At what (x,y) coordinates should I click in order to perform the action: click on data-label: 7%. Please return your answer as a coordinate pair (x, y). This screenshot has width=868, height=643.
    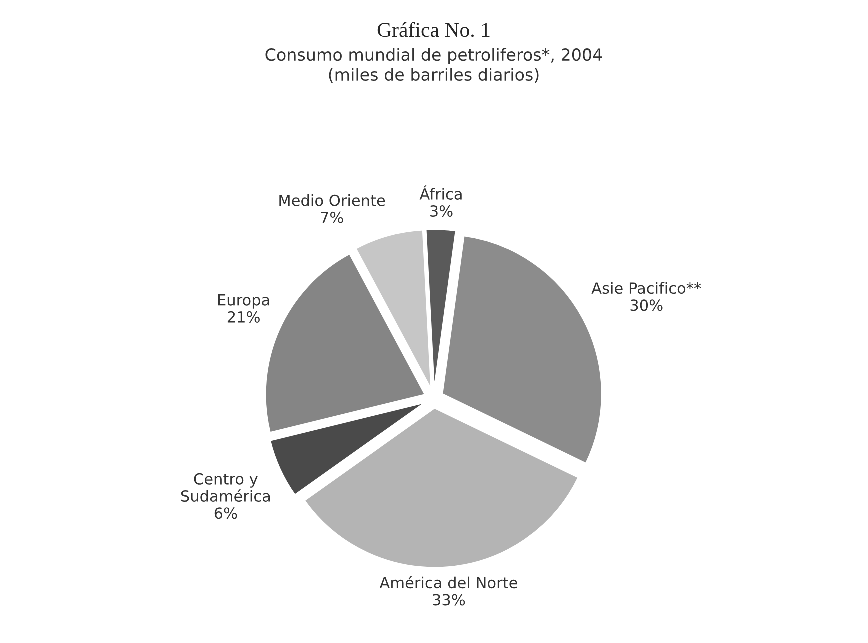
    Looking at the image, I should click on (332, 218).